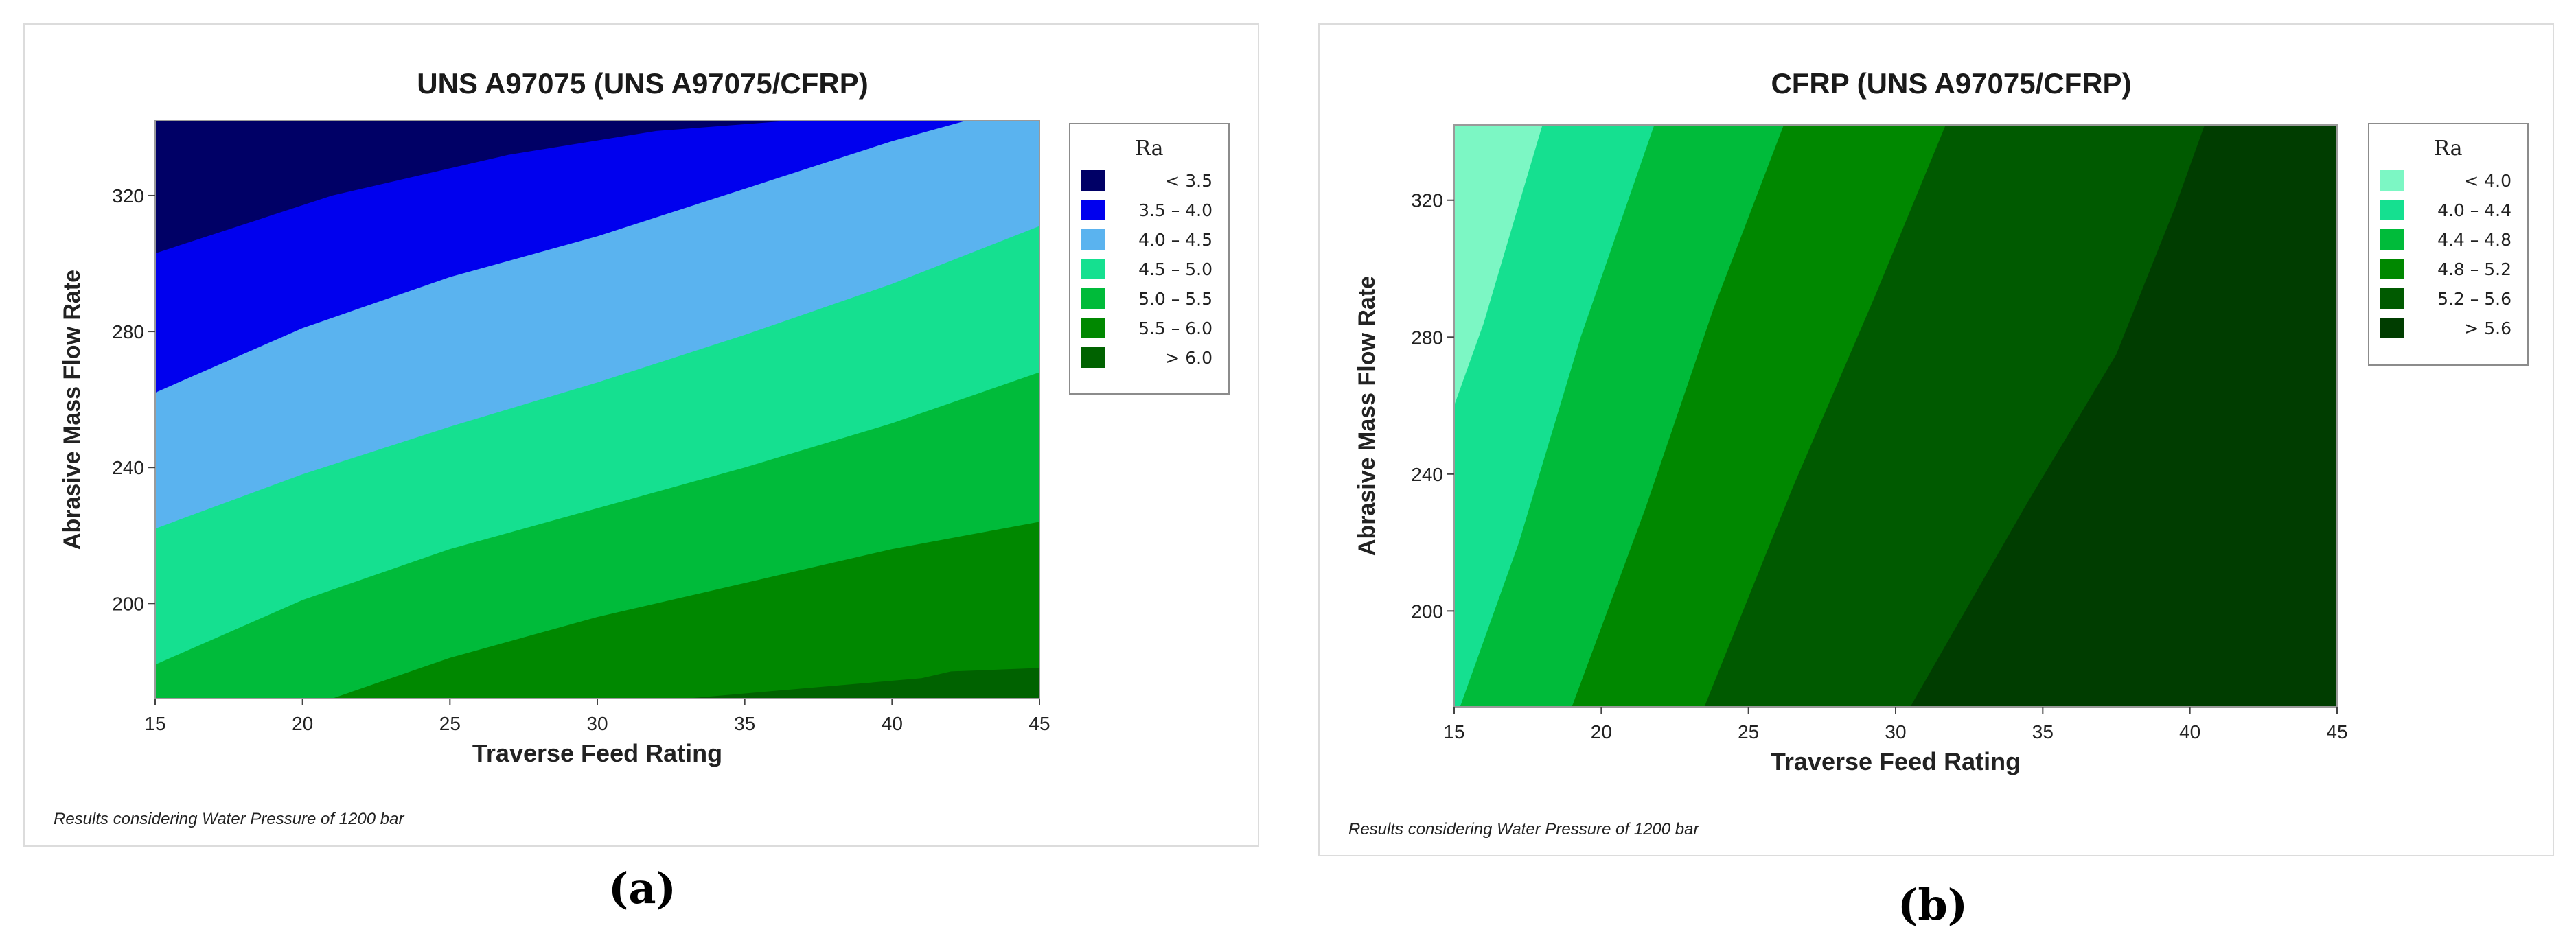 The image size is (2576, 947). Describe the element at coordinates (1951, 83) in the screenshot. I see `chart-title: CFRP (UNS A97075/CFRP)` at that location.